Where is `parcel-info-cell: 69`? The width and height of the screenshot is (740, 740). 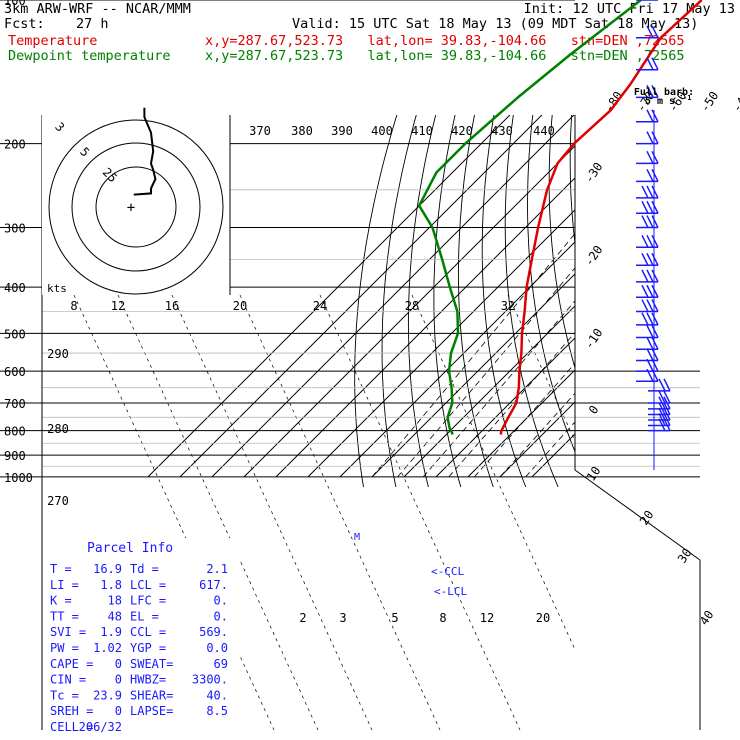 parcel-info-cell: 69 is located at coordinates (221, 664).